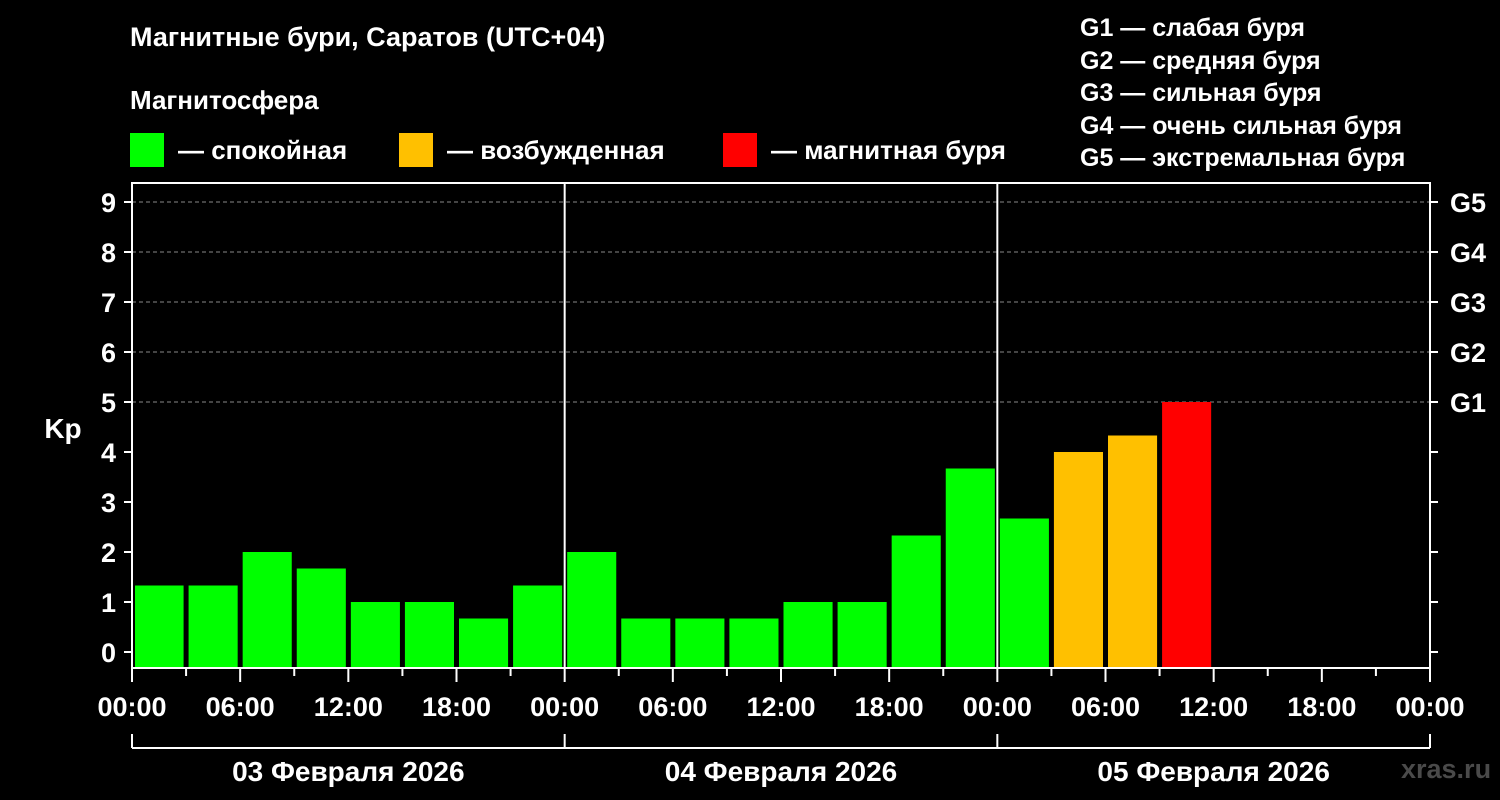 This screenshot has width=1500, height=800. What do you see at coordinates (1200, 60) in the screenshot?
I see `g2-legend-item: G2 — средняя буря` at bounding box center [1200, 60].